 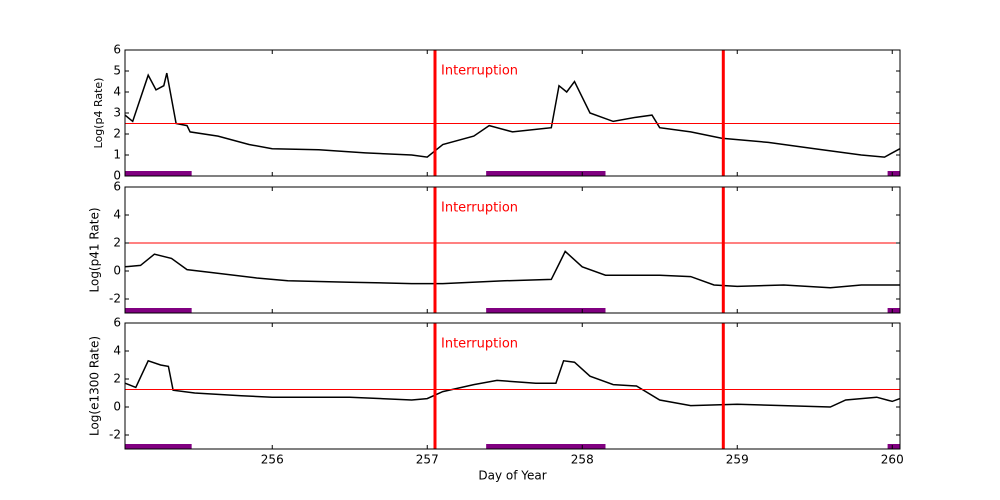 I want to click on y-axis-label: Log(p4 Rate), so click(x=98, y=113).